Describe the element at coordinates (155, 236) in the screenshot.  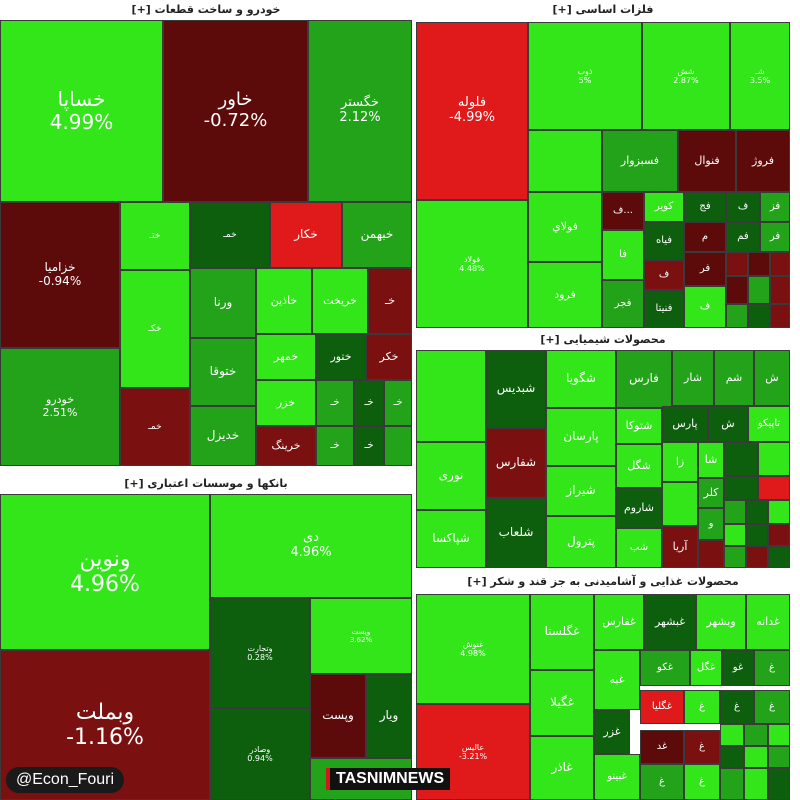
I see `stock-tile-auto-6: ختـ` at that location.